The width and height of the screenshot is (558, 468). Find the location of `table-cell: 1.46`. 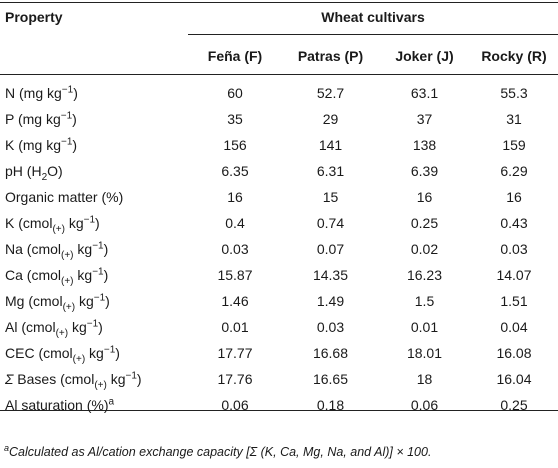

table-cell: 1.46 is located at coordinates (235, 301).